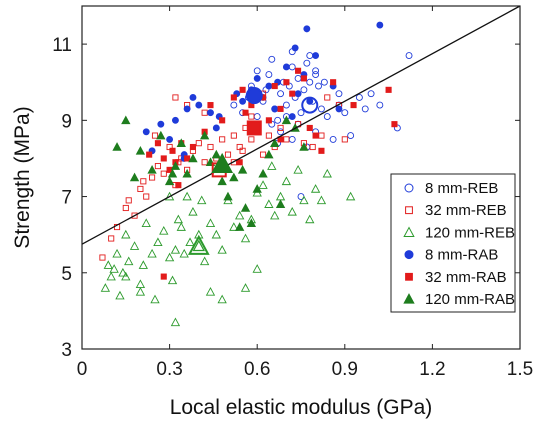 This screenshot has height=424, width=538. What do you see at coordinates (82, 369) in the screenshot?
I see `x-tick-label: 0` at bounding box center [82, 369].